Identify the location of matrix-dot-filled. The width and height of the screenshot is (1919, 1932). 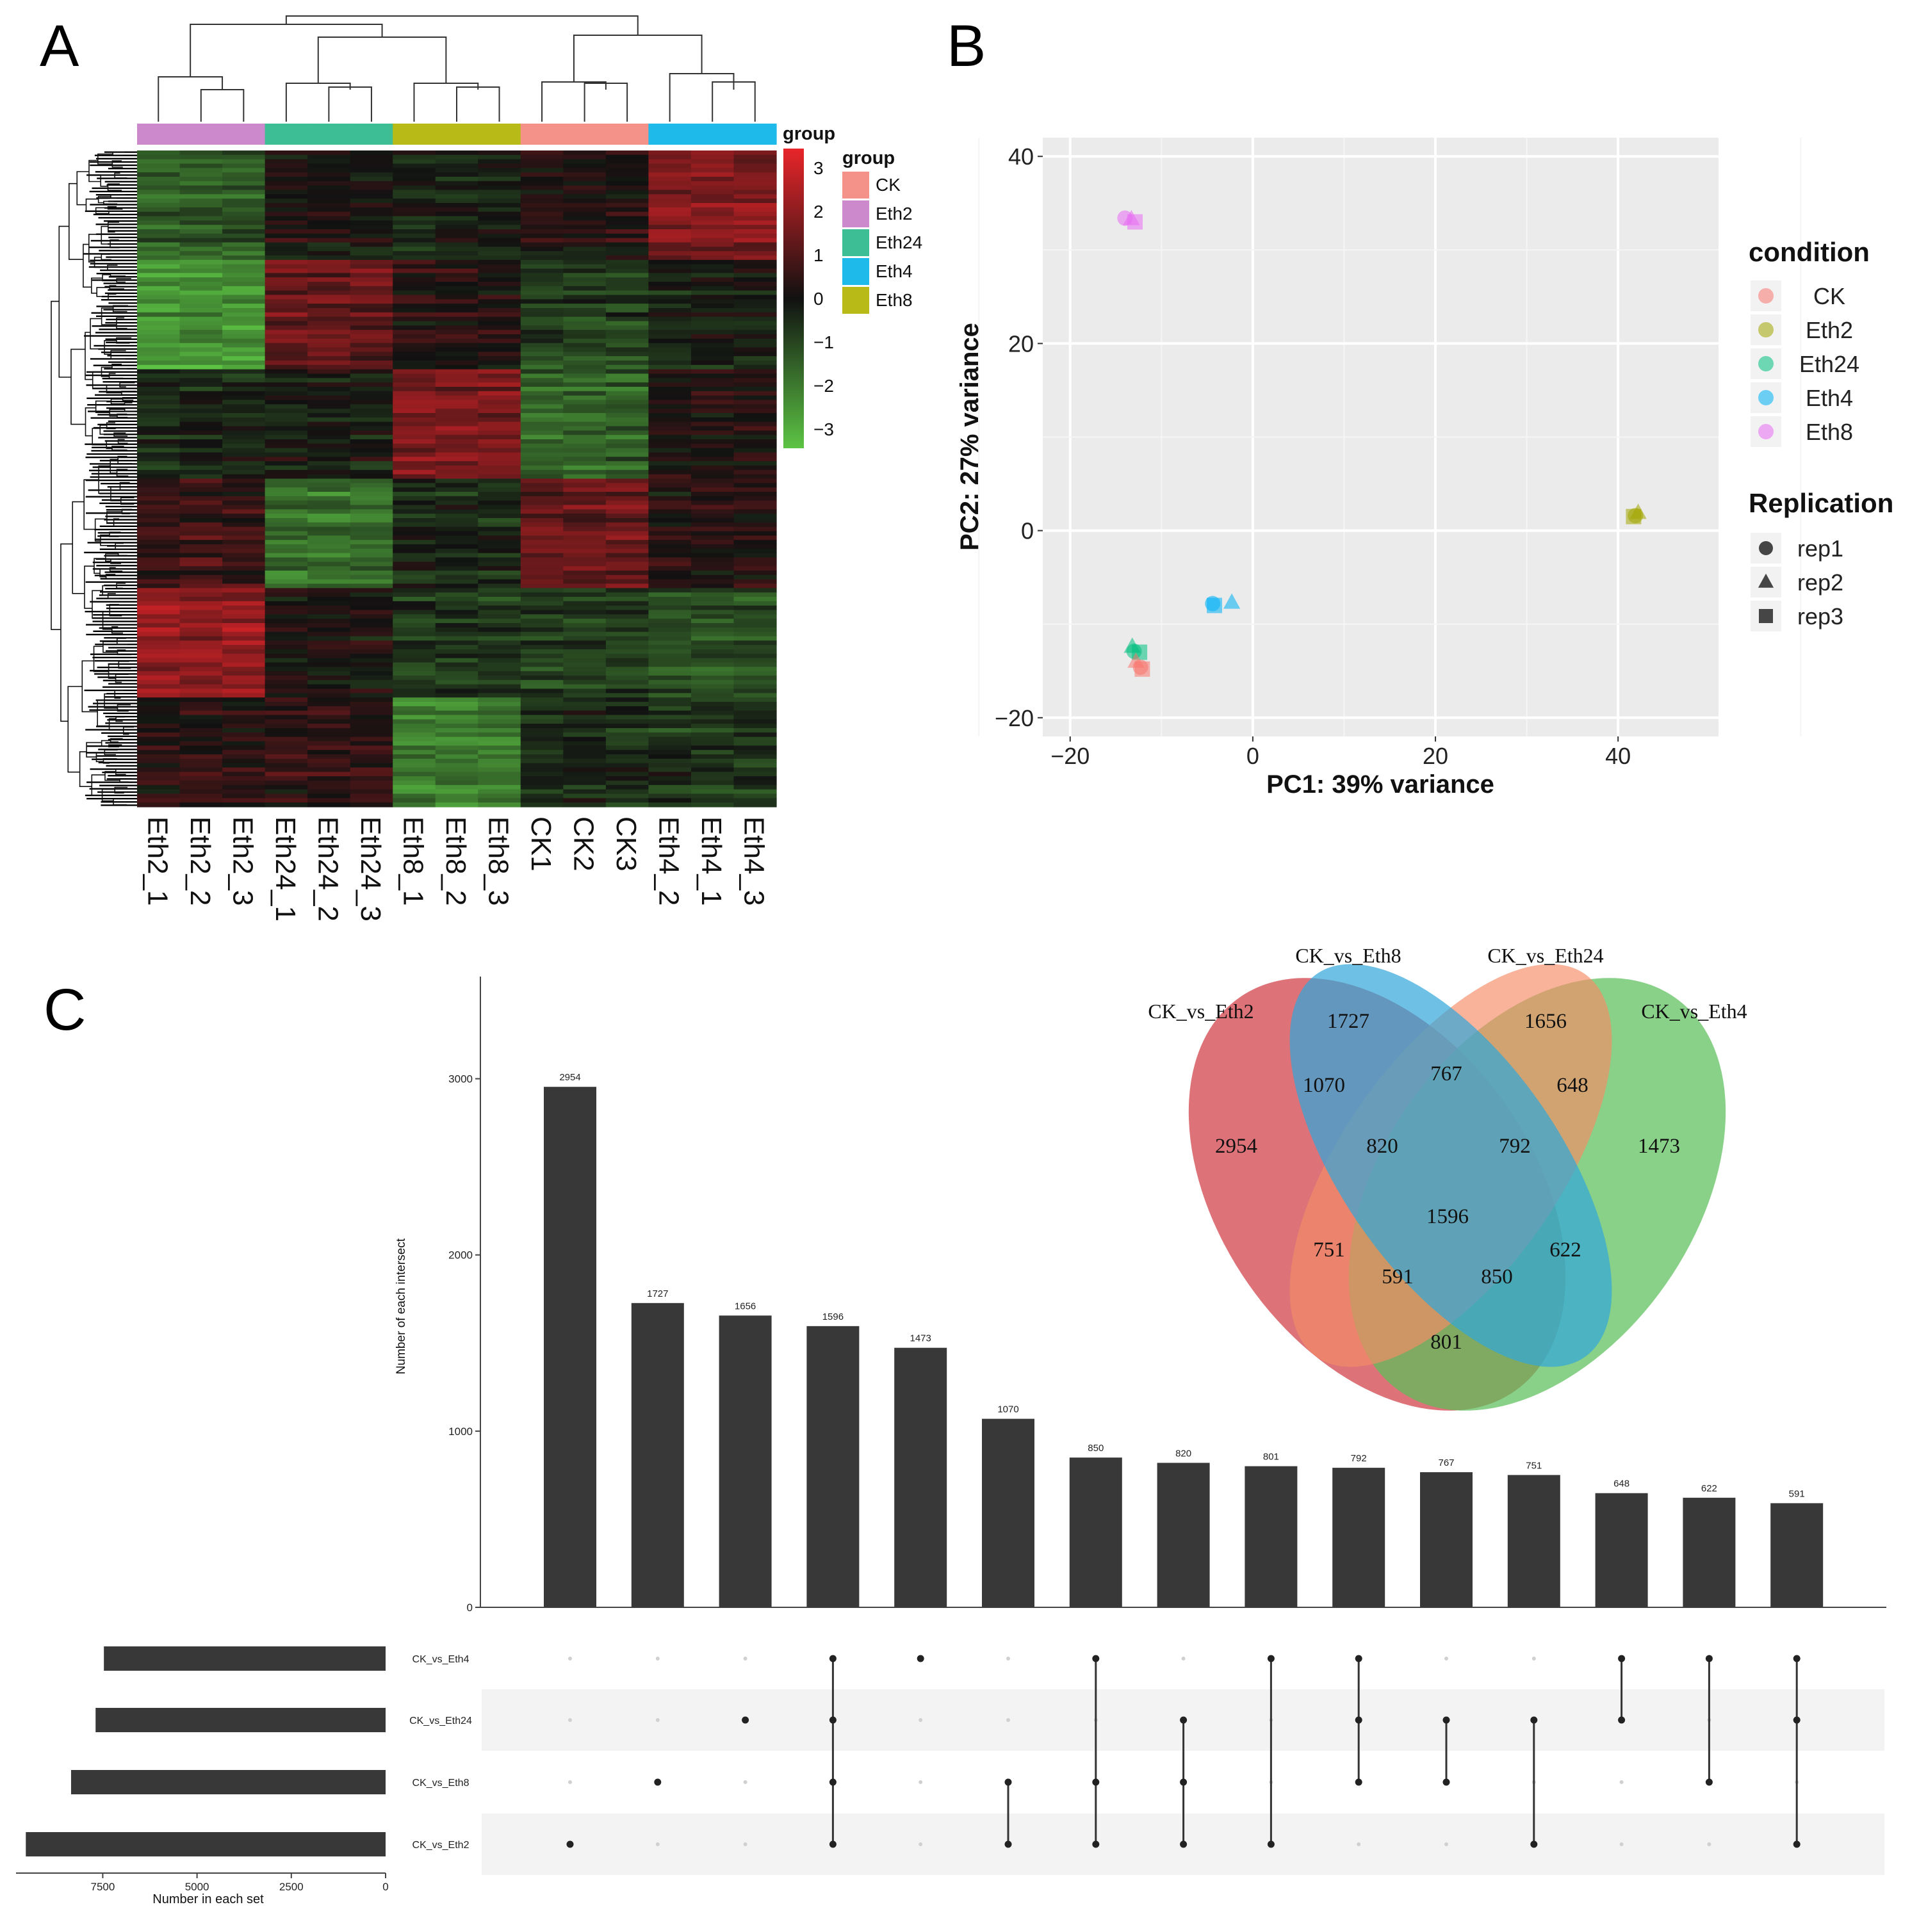
(1184, 1844).